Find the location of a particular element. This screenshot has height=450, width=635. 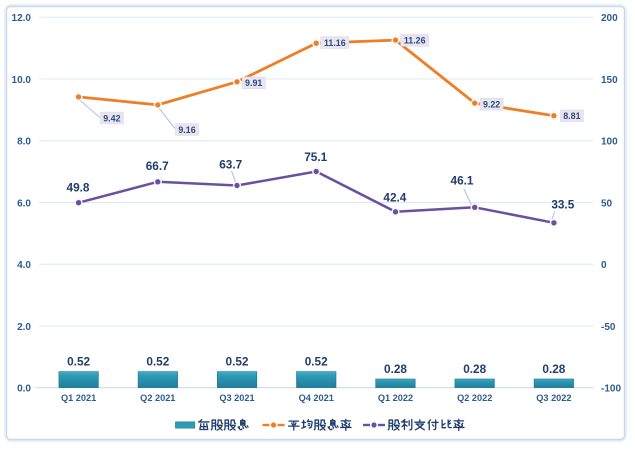

svg-text: 9.91 is located at coordinates (253, 83).